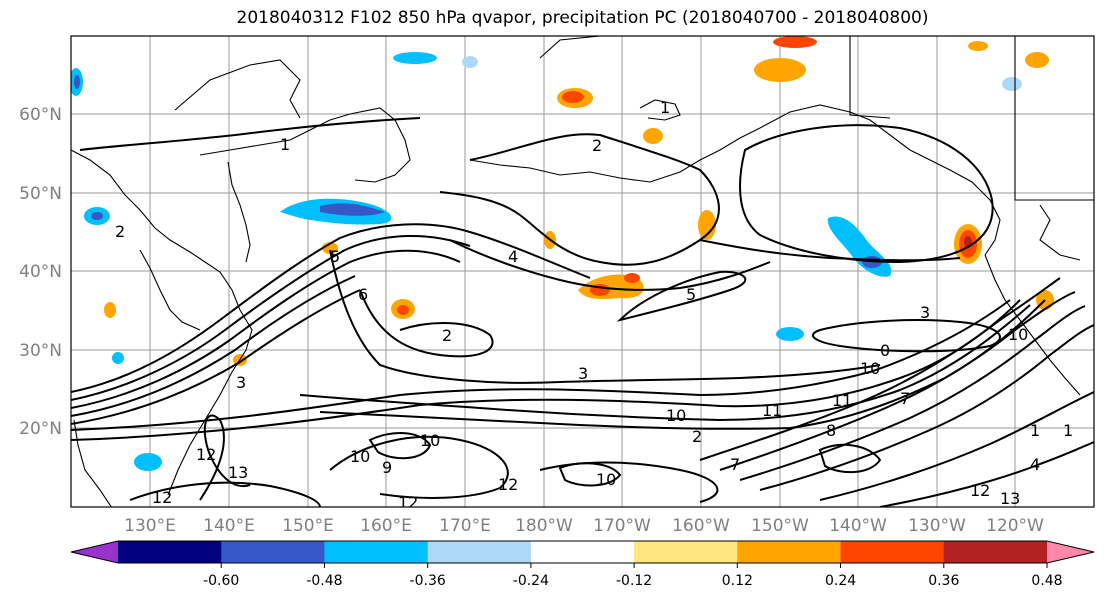 The image size is (1105, 601). I want to click on lon-label: 150°W, so click(780, 526).